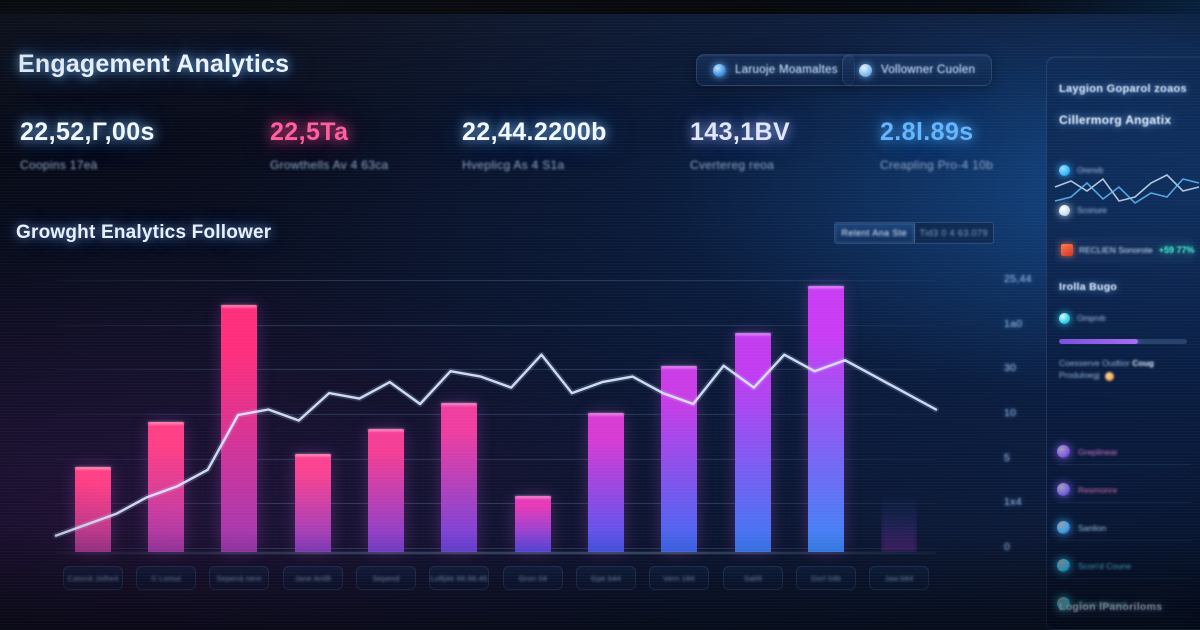 The height and width of the screenshot is (630, 1200). Describe the element at coordinates (1111, 607) in the screenshot. I see `sidebar-footer-label: Logion lPanoriloms` at that location.